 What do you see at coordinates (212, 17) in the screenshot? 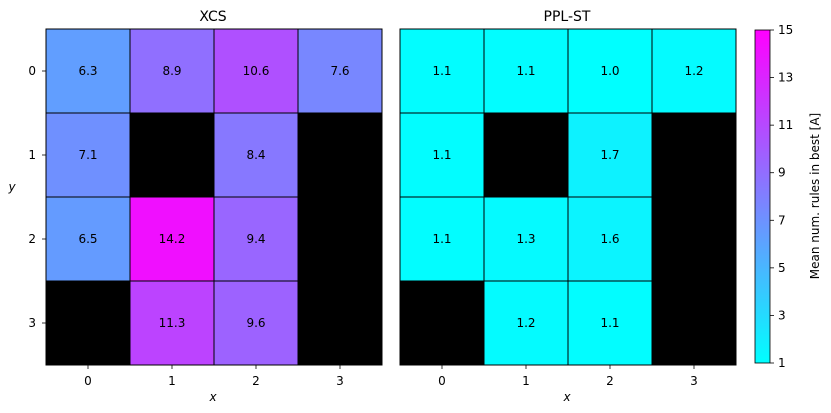
I see `title-xcs: XCS` at bounding box center [212, 17].